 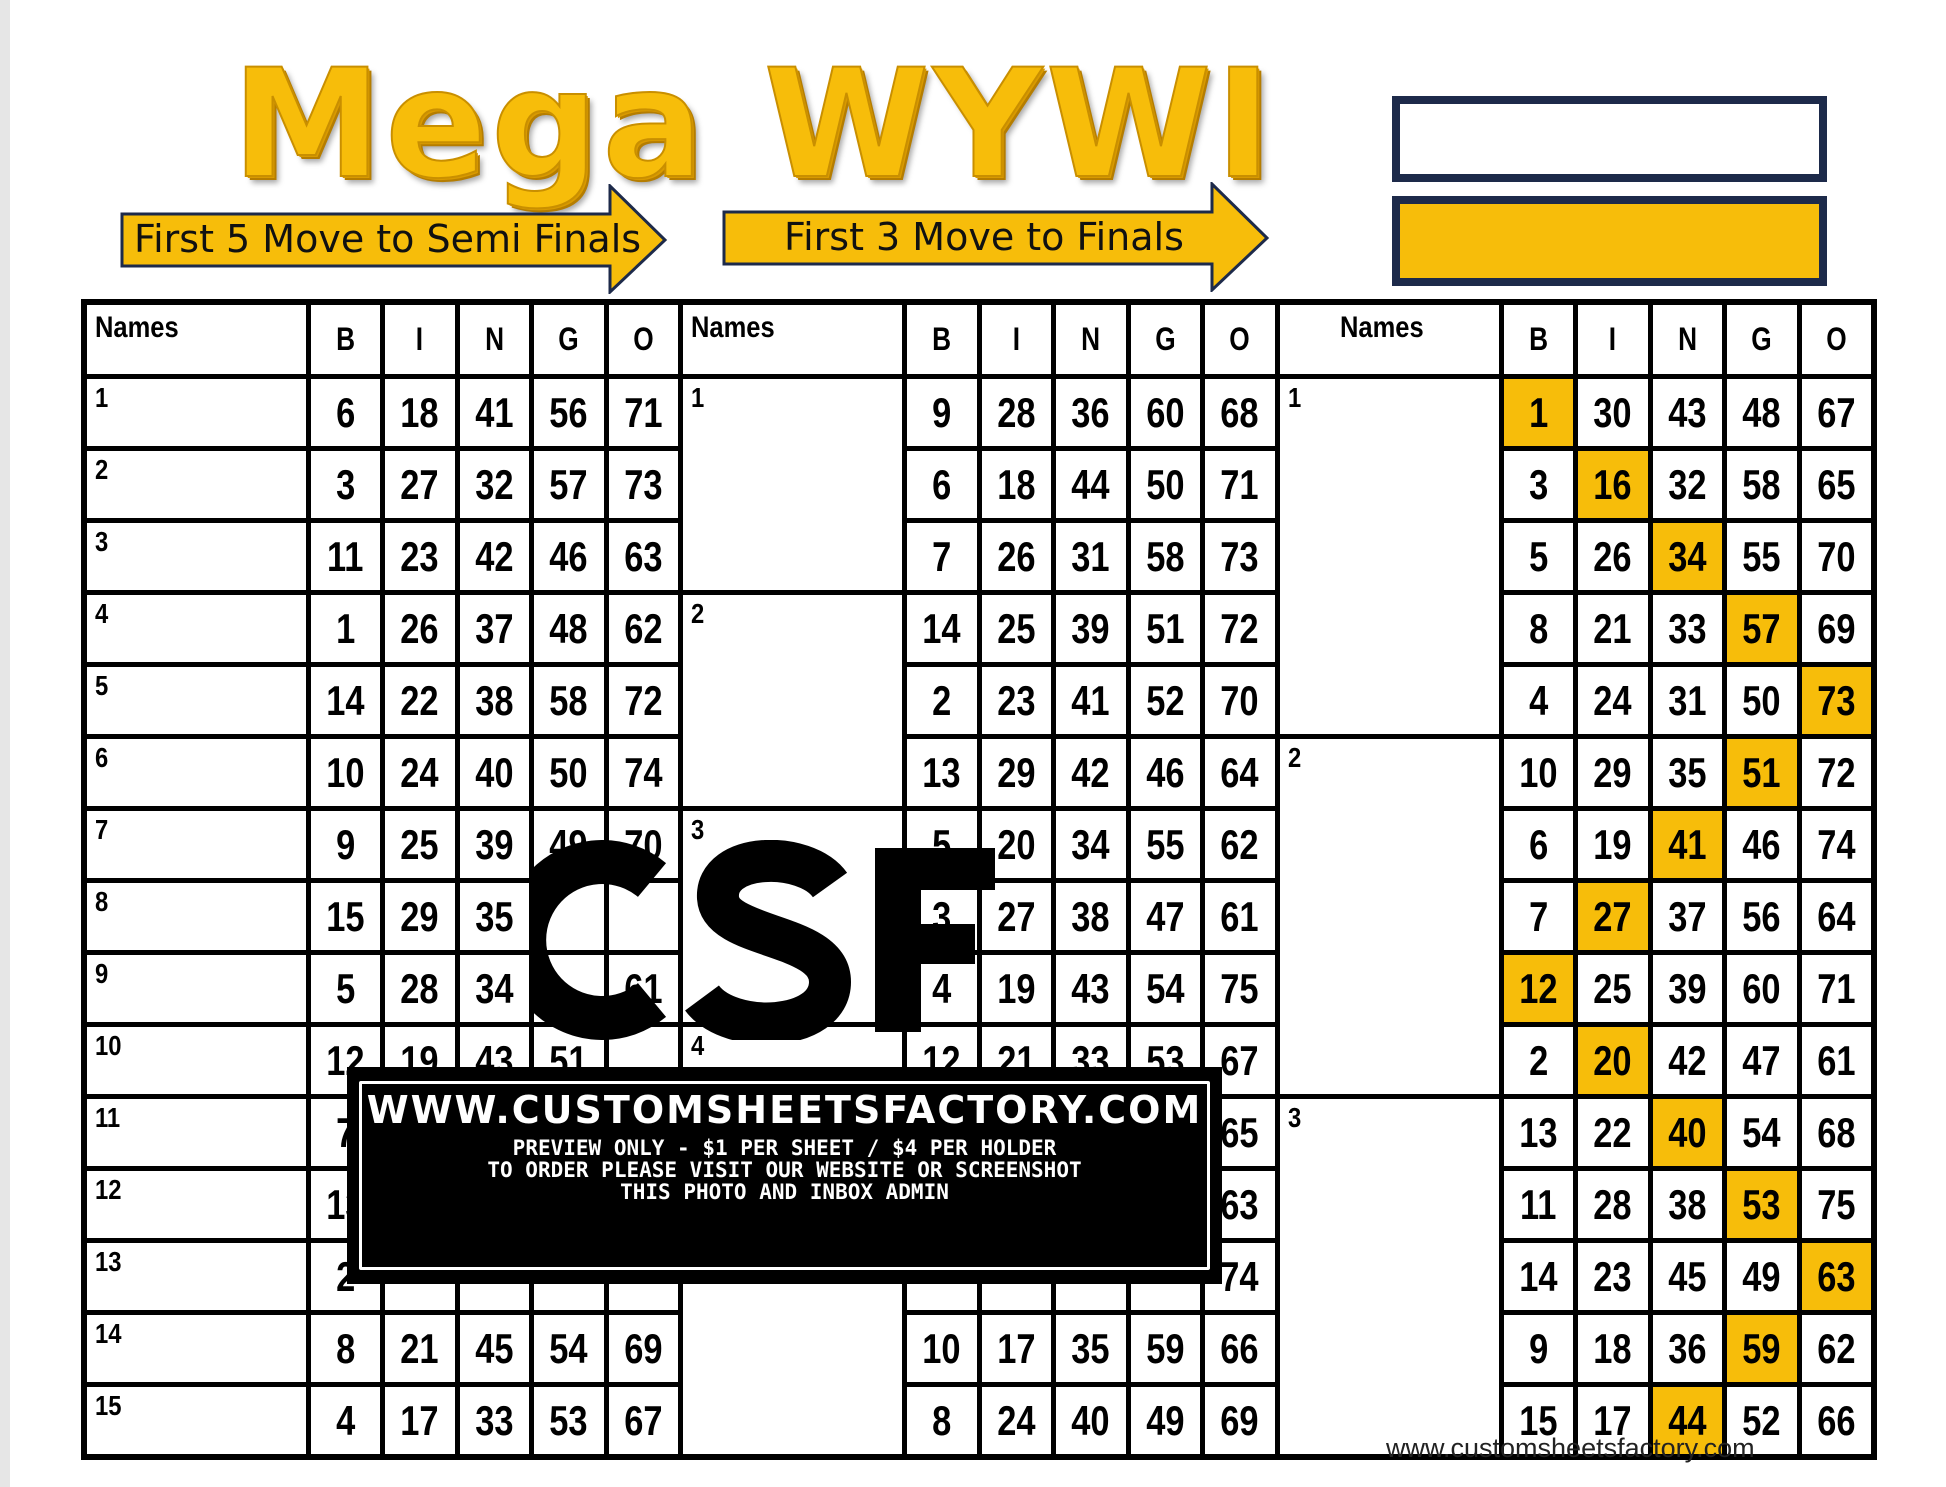 What do you see at coordinates (345, 844) in the screenshot?
I see `number-cell: 9` at bounding box center [345, 844].